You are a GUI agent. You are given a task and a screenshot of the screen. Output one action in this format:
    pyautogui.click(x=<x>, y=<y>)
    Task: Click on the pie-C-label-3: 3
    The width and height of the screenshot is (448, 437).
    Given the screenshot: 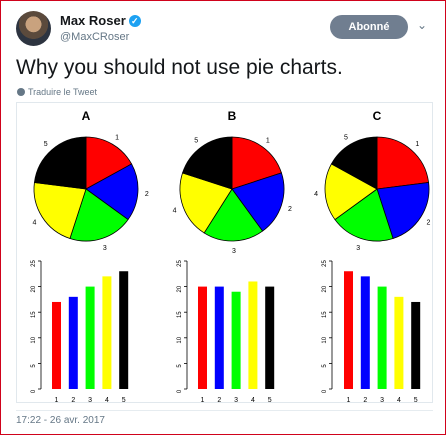 What is the action you would take?
    pyautogui.click(x=358, y=248)
    